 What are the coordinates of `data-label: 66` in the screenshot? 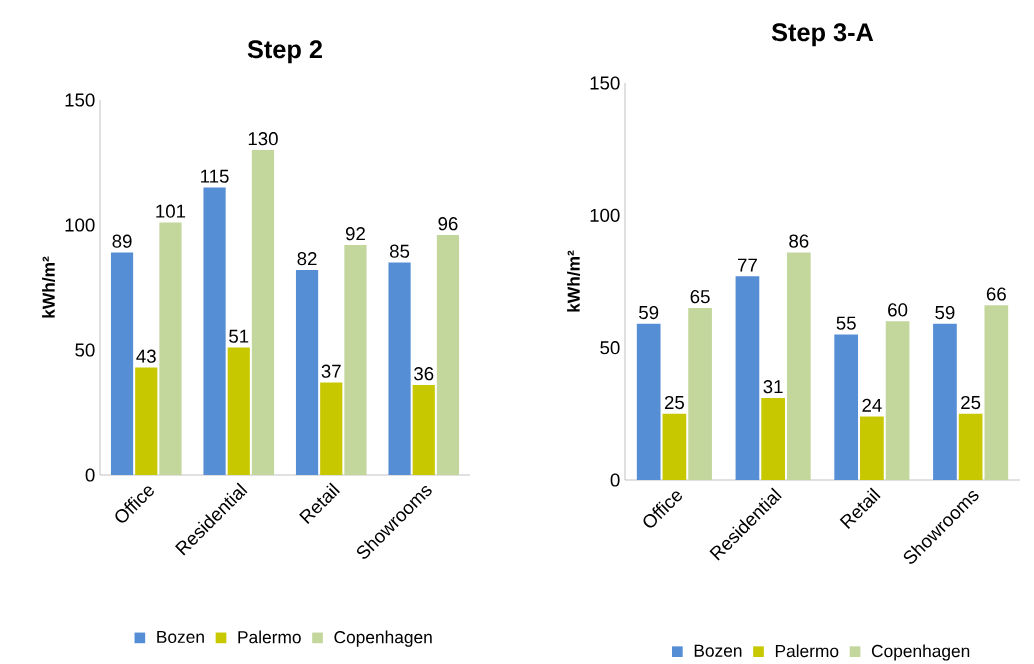 It's located at (996, 294).